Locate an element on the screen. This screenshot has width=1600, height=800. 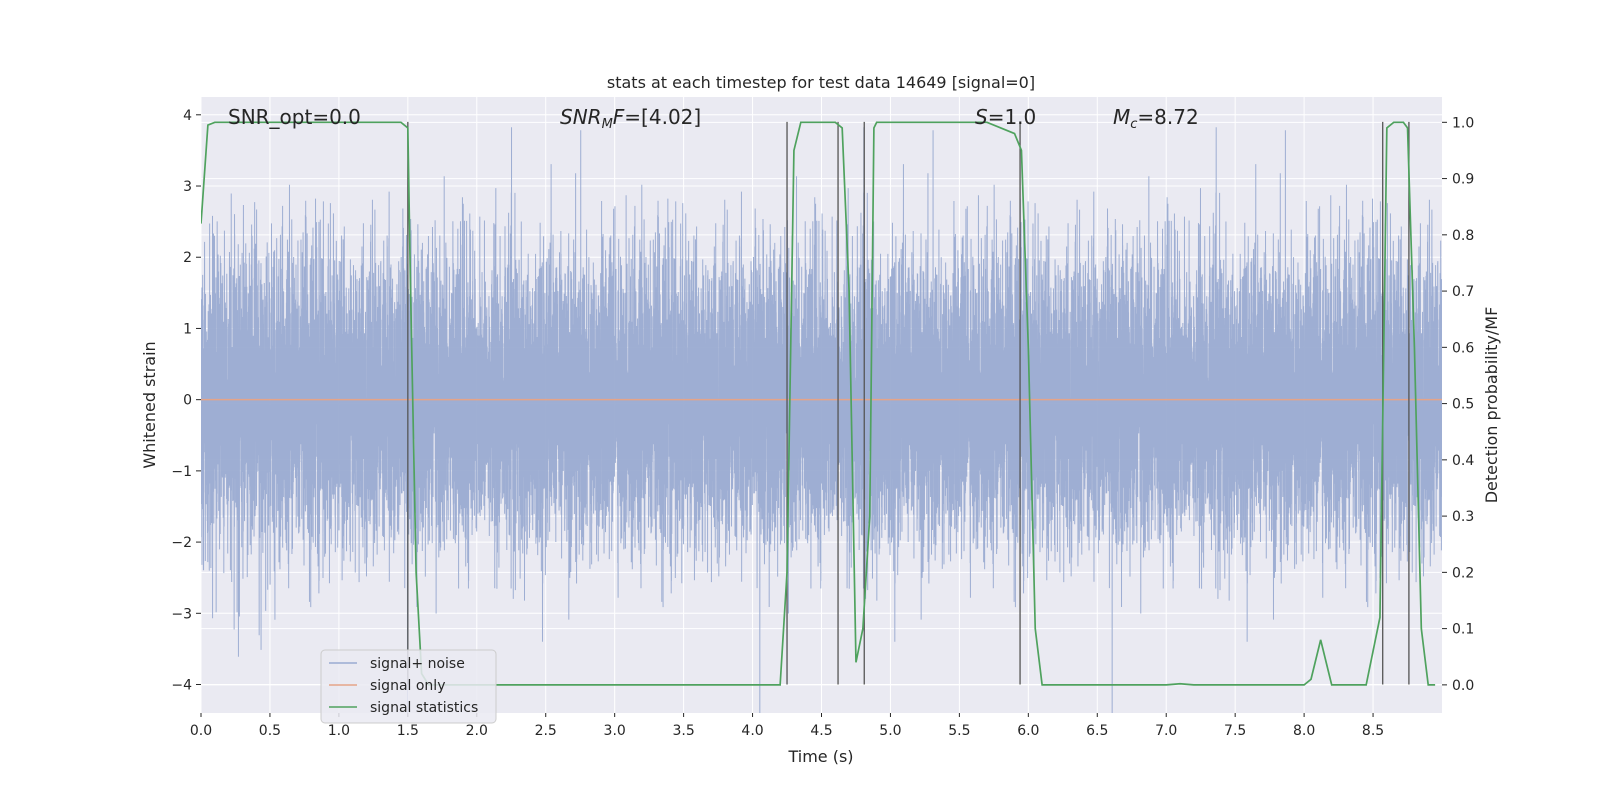
y2-tick-label: 1.0 is located at coordinates (1463, 123).